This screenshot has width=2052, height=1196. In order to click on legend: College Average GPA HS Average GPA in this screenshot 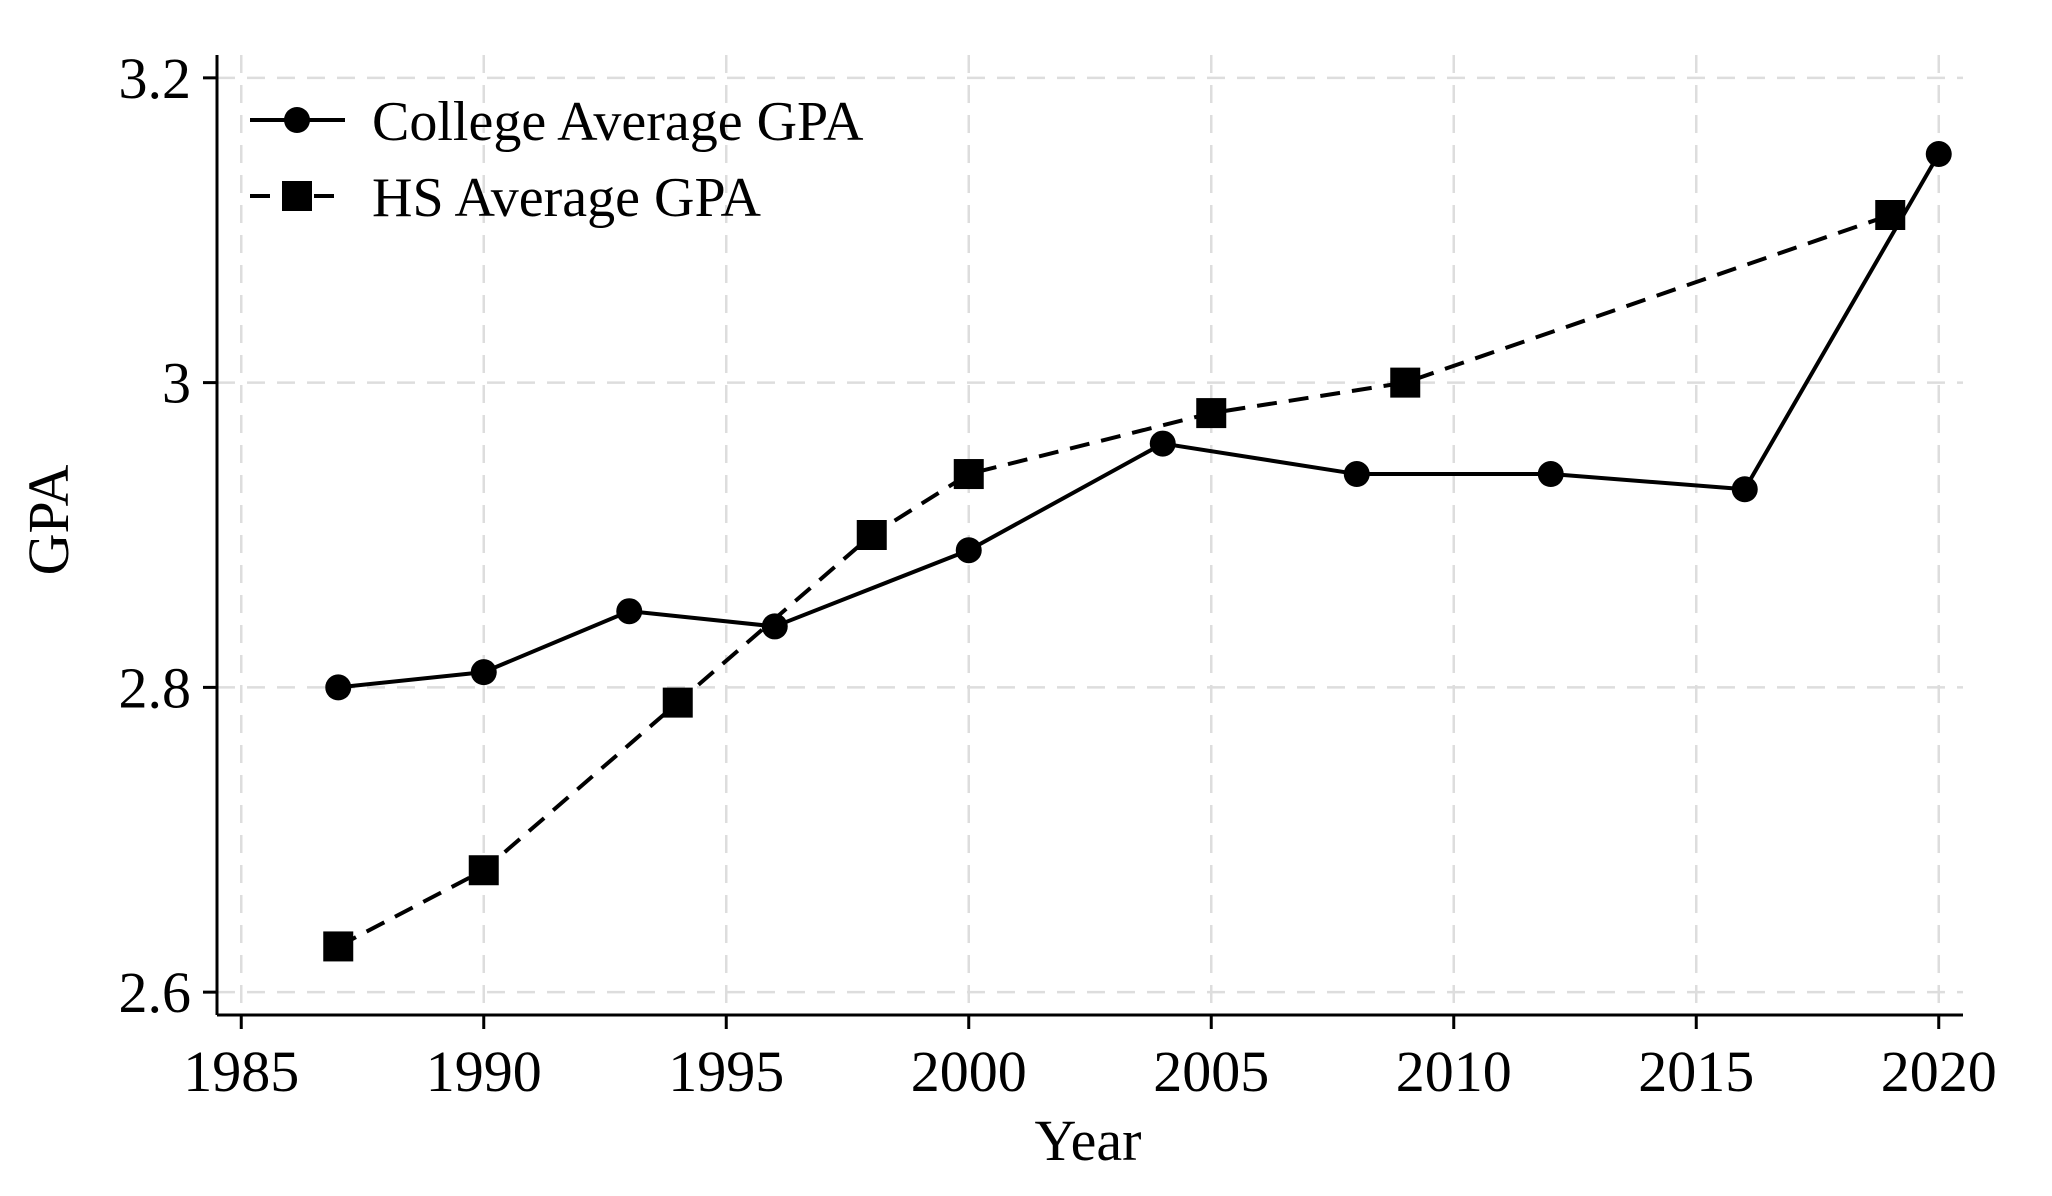, I will do `click(557, 160)`.